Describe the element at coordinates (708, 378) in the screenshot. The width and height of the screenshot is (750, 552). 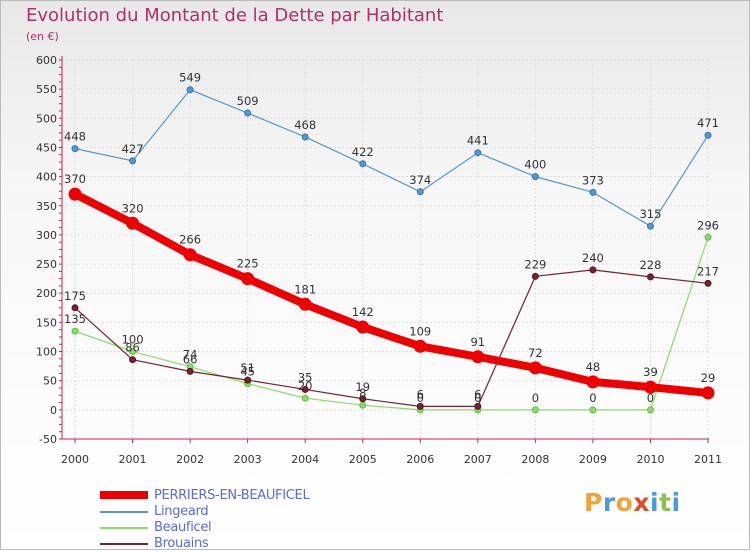
I see `data-label: 29` at that location.